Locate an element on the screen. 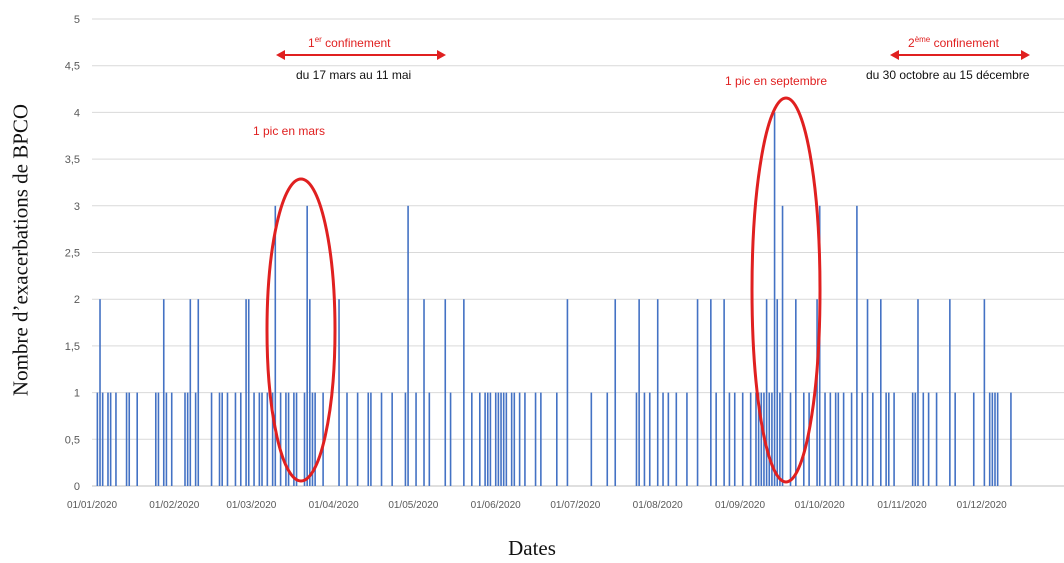 Image resolution: width=1064 pixels, height=563 pixels. y-tick-label: 0 is located at coordinates (77, 487).